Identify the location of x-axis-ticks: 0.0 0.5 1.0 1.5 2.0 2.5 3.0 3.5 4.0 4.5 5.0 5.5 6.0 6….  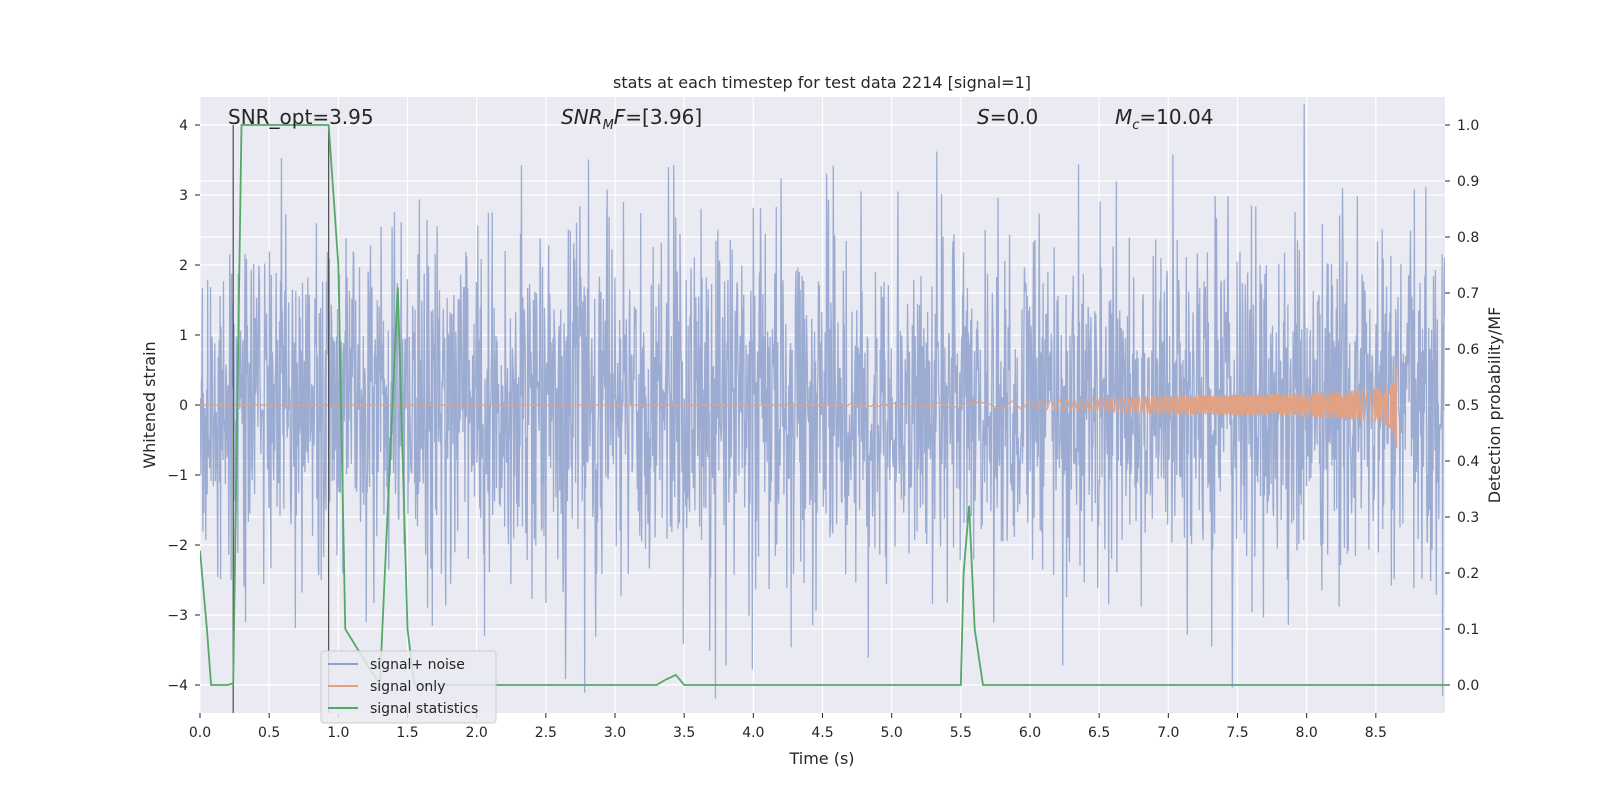
(788, 727).